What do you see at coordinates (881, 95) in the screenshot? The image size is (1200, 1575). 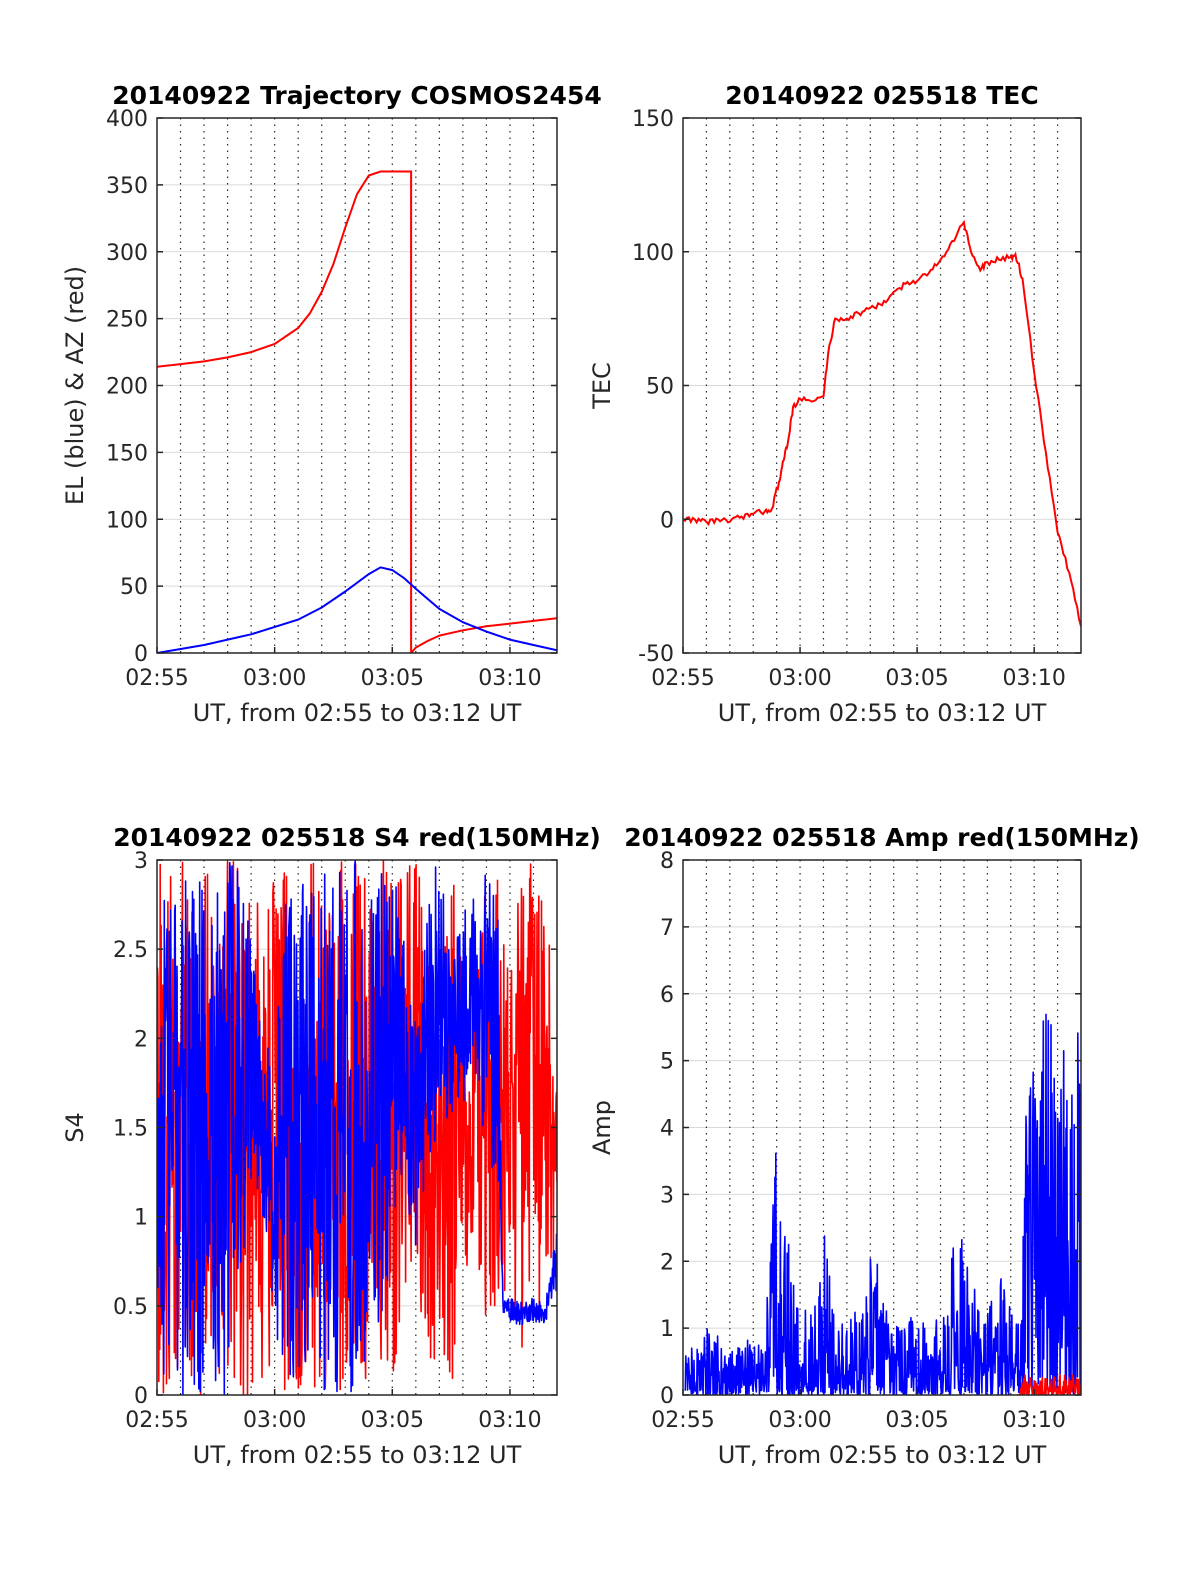 I see `chart-title: 20140922 025518 TEC` at bounding box center [881, 95].